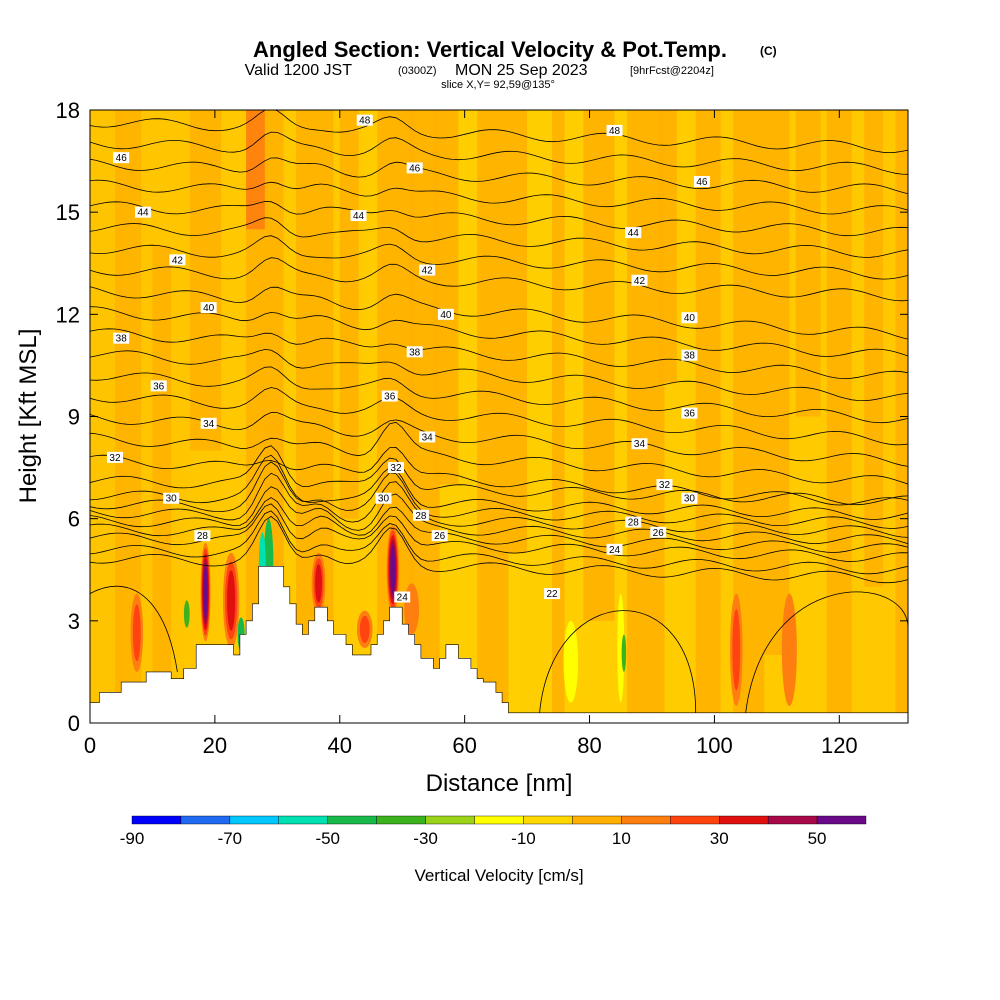 Image resolution: width=1000 pixels, height=1000 pixels. I want to click on y-tick-label: 15, so click(68, 212).